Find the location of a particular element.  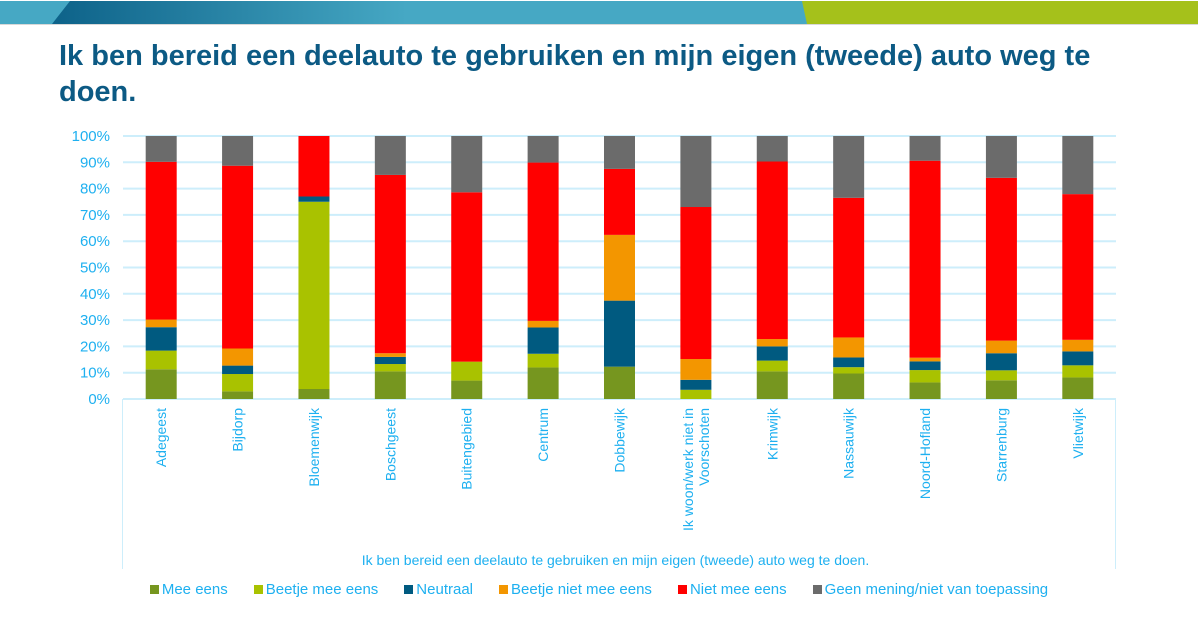

y-tick-label: 100% is located at coordinates (91, 136).